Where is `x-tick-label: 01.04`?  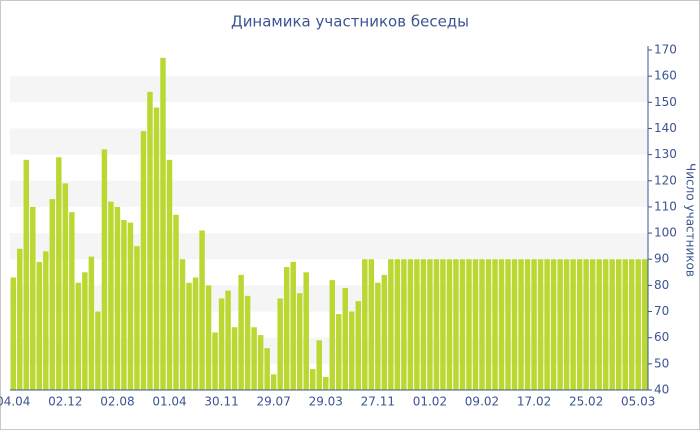
x-tick-label: 01.04 is located at coordinates (169, 402).